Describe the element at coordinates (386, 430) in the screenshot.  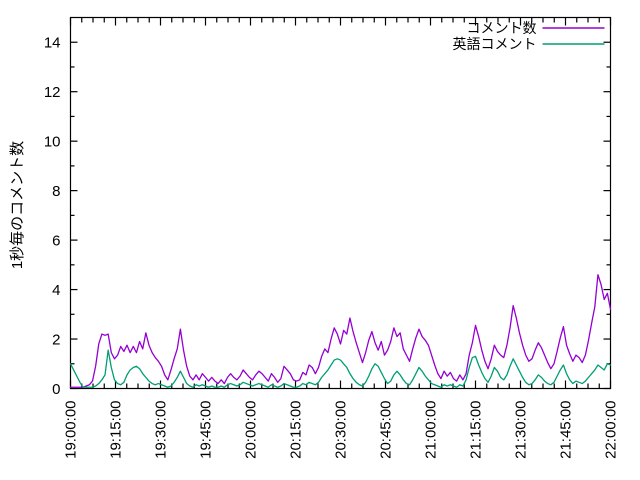
I see `x-tick-label: 20:45:00` at that location.